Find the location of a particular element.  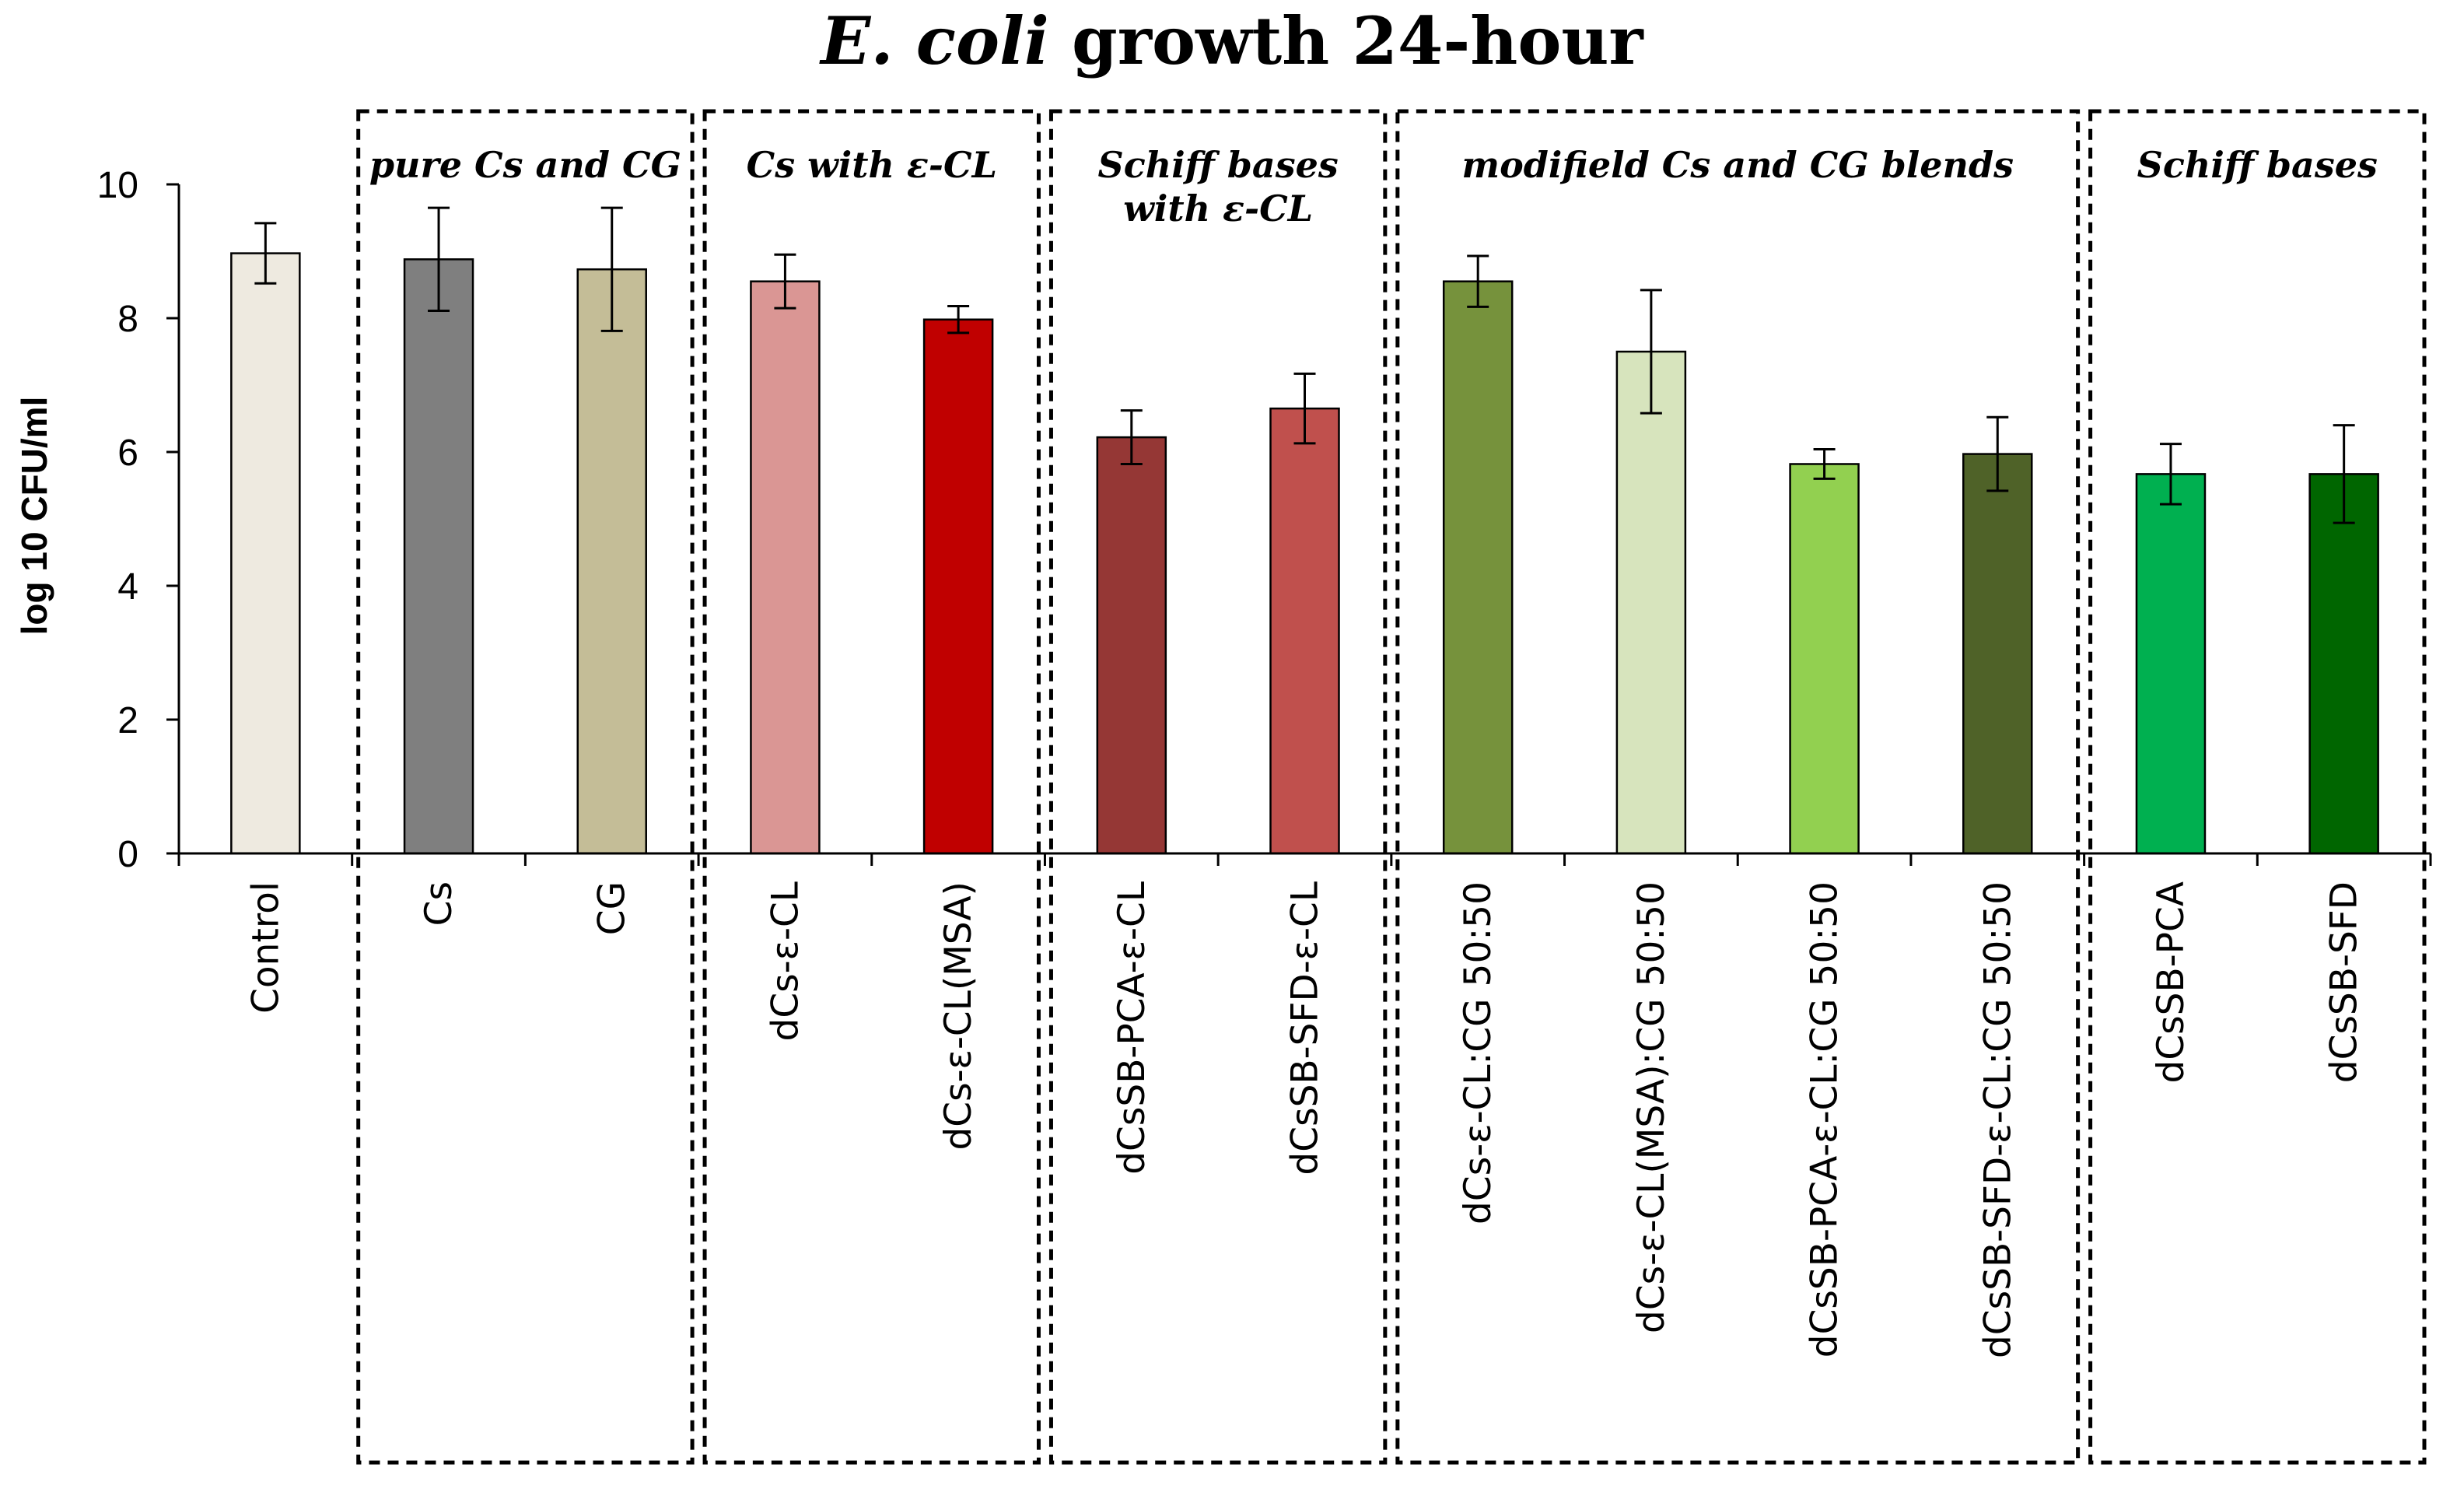

category-label-dcssb-pca-cl: dCsSB-PCA-ε-CL is located at coordinates (1132, 1028).